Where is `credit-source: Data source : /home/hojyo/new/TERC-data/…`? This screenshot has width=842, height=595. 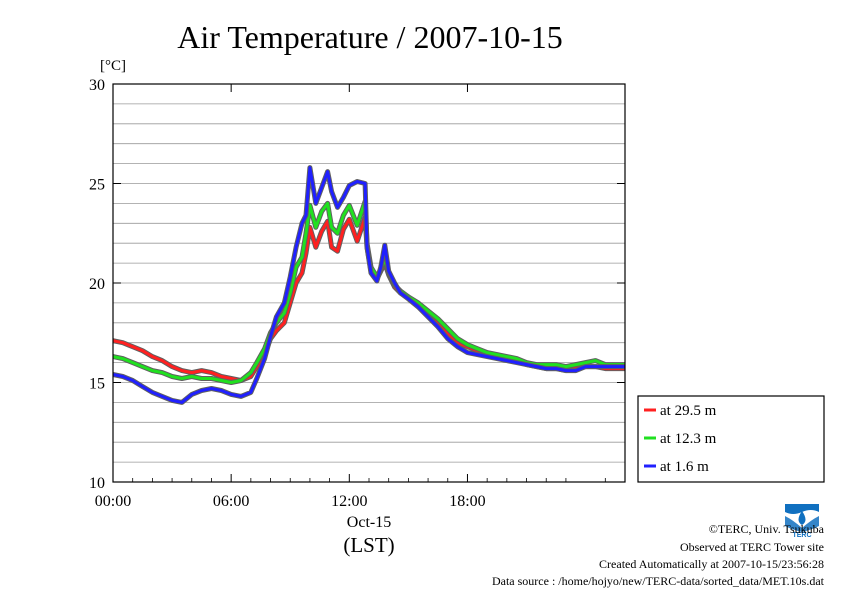
credit-source: Data source : /home/hojyo/new/TERC-data/… is located at coordinates (657, 581).